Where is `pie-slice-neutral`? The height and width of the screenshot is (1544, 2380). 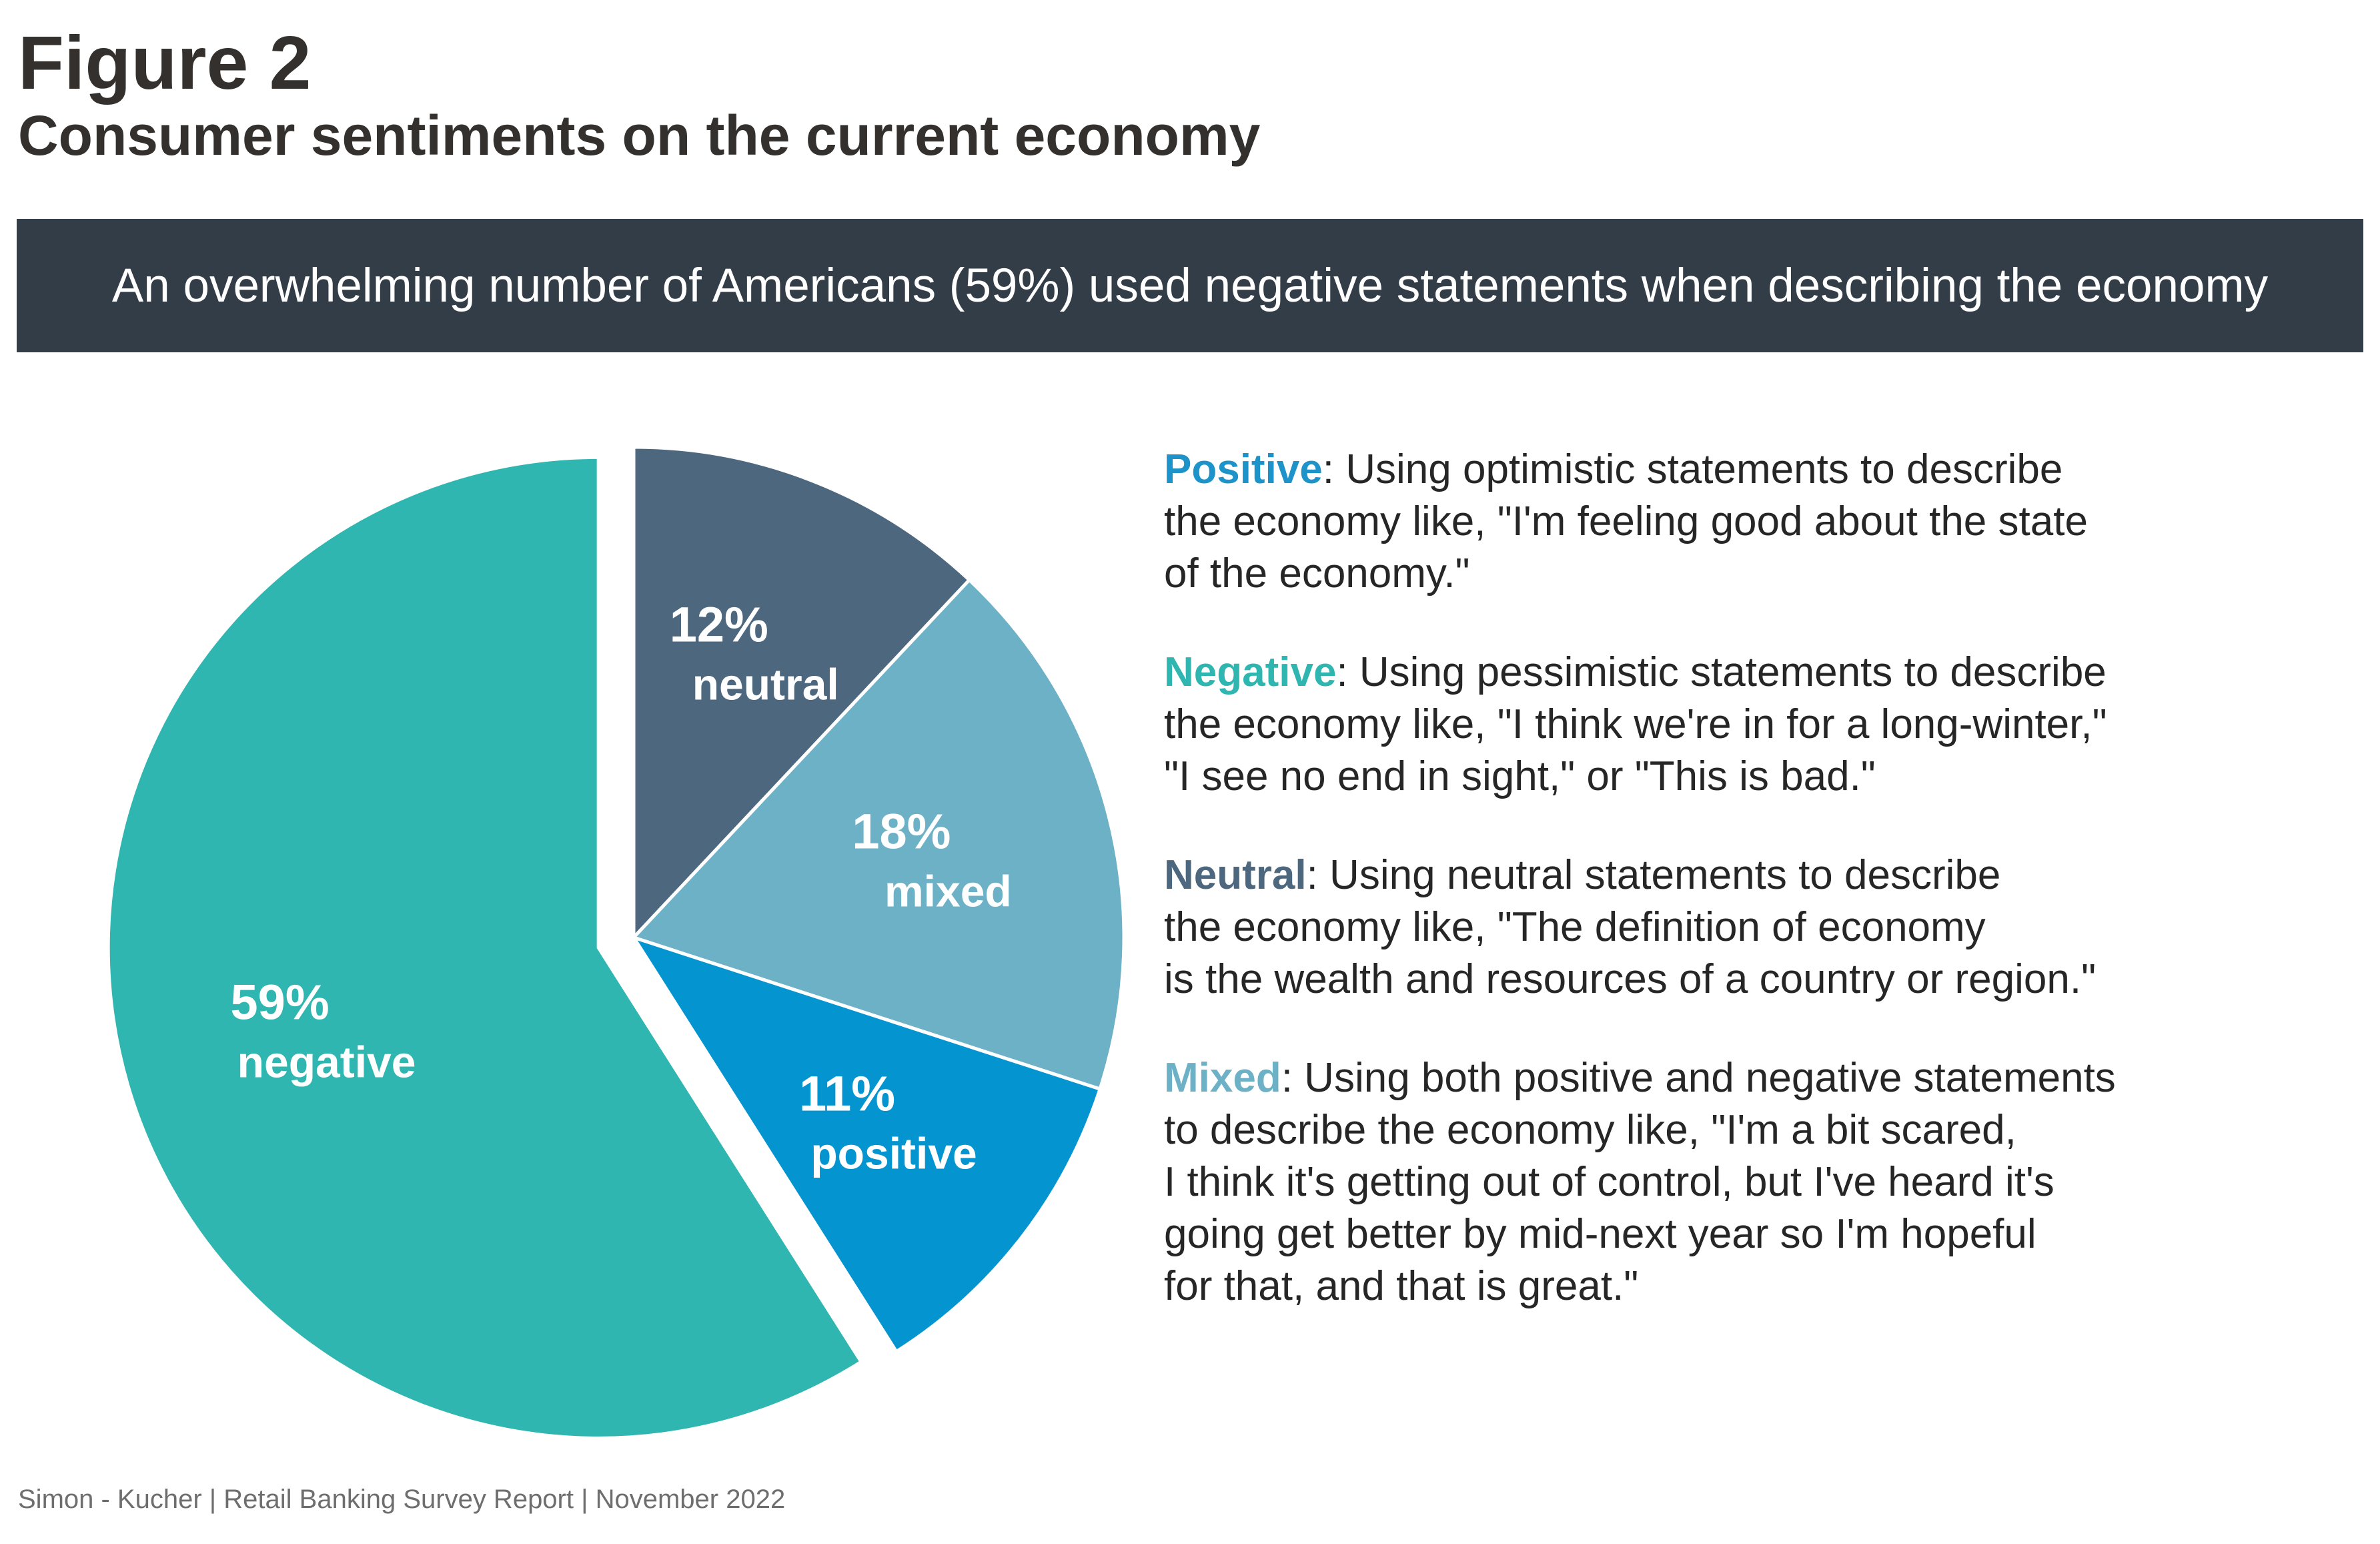 pie-slice-neutral is located at coordinates (801, 692).